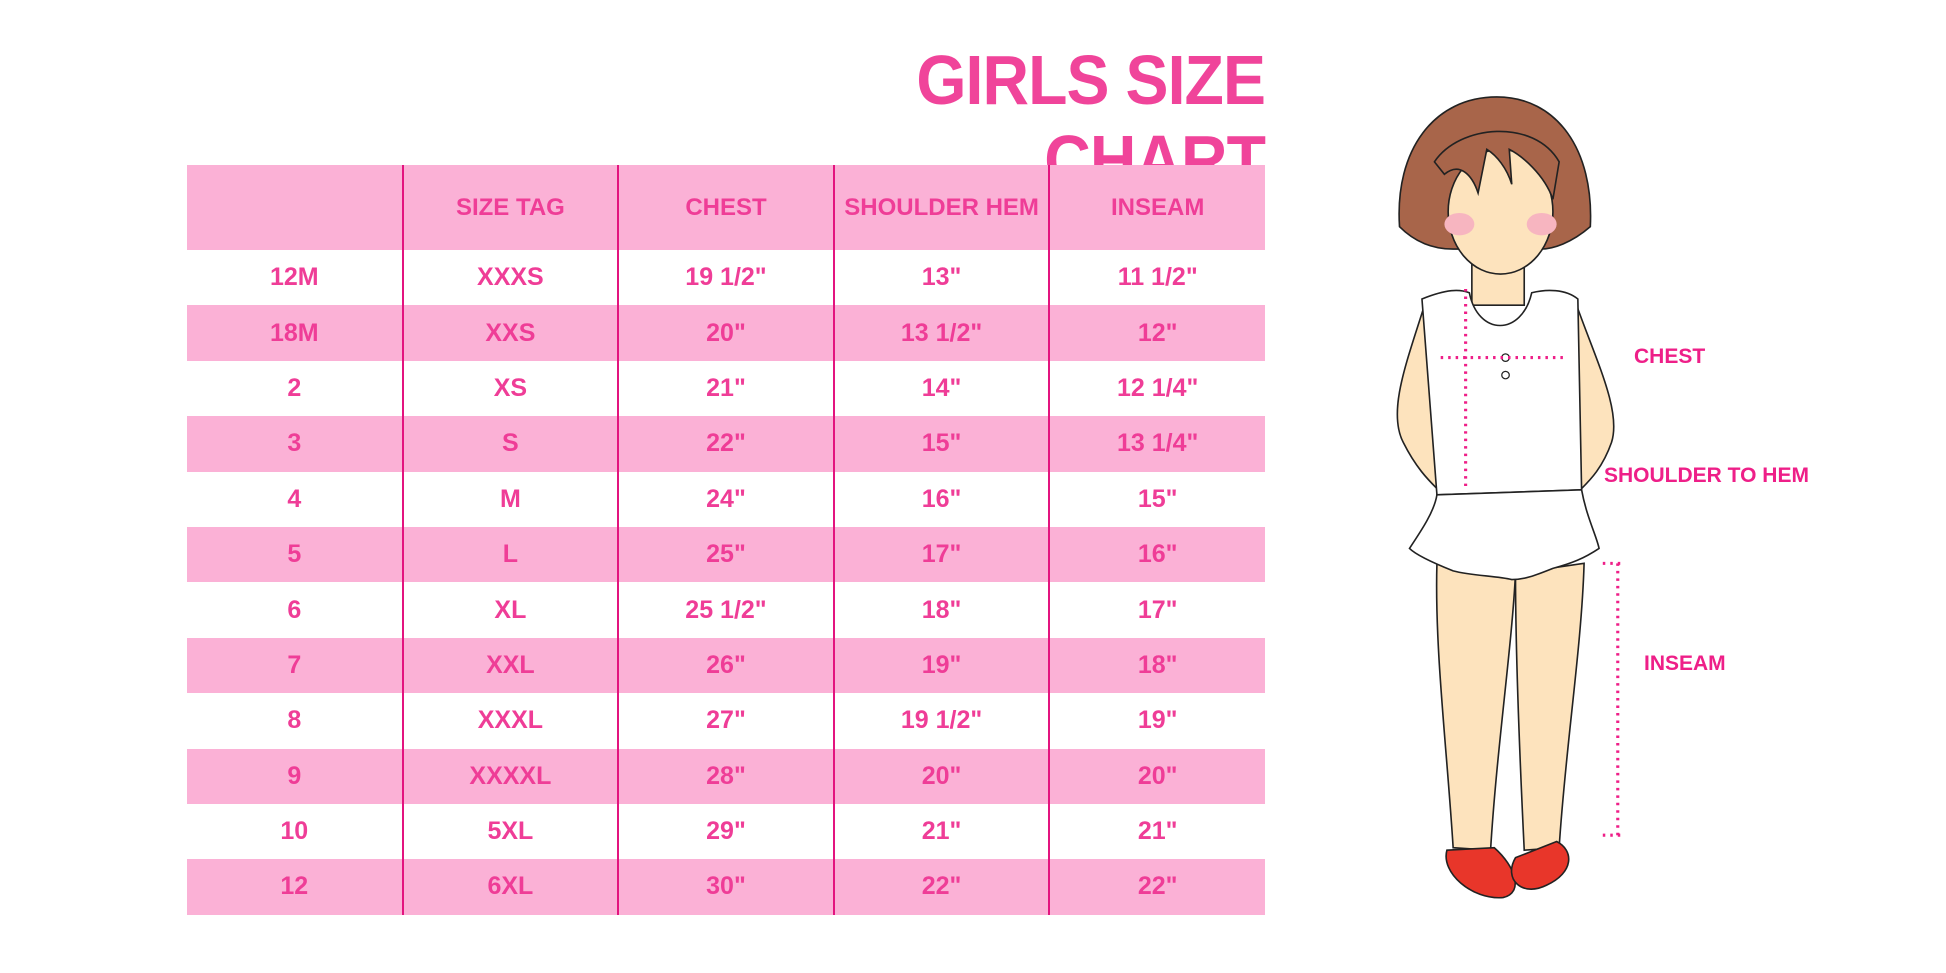 The image size is (1946, 973). I want to click on table-cell: 27", so click(725, 721).